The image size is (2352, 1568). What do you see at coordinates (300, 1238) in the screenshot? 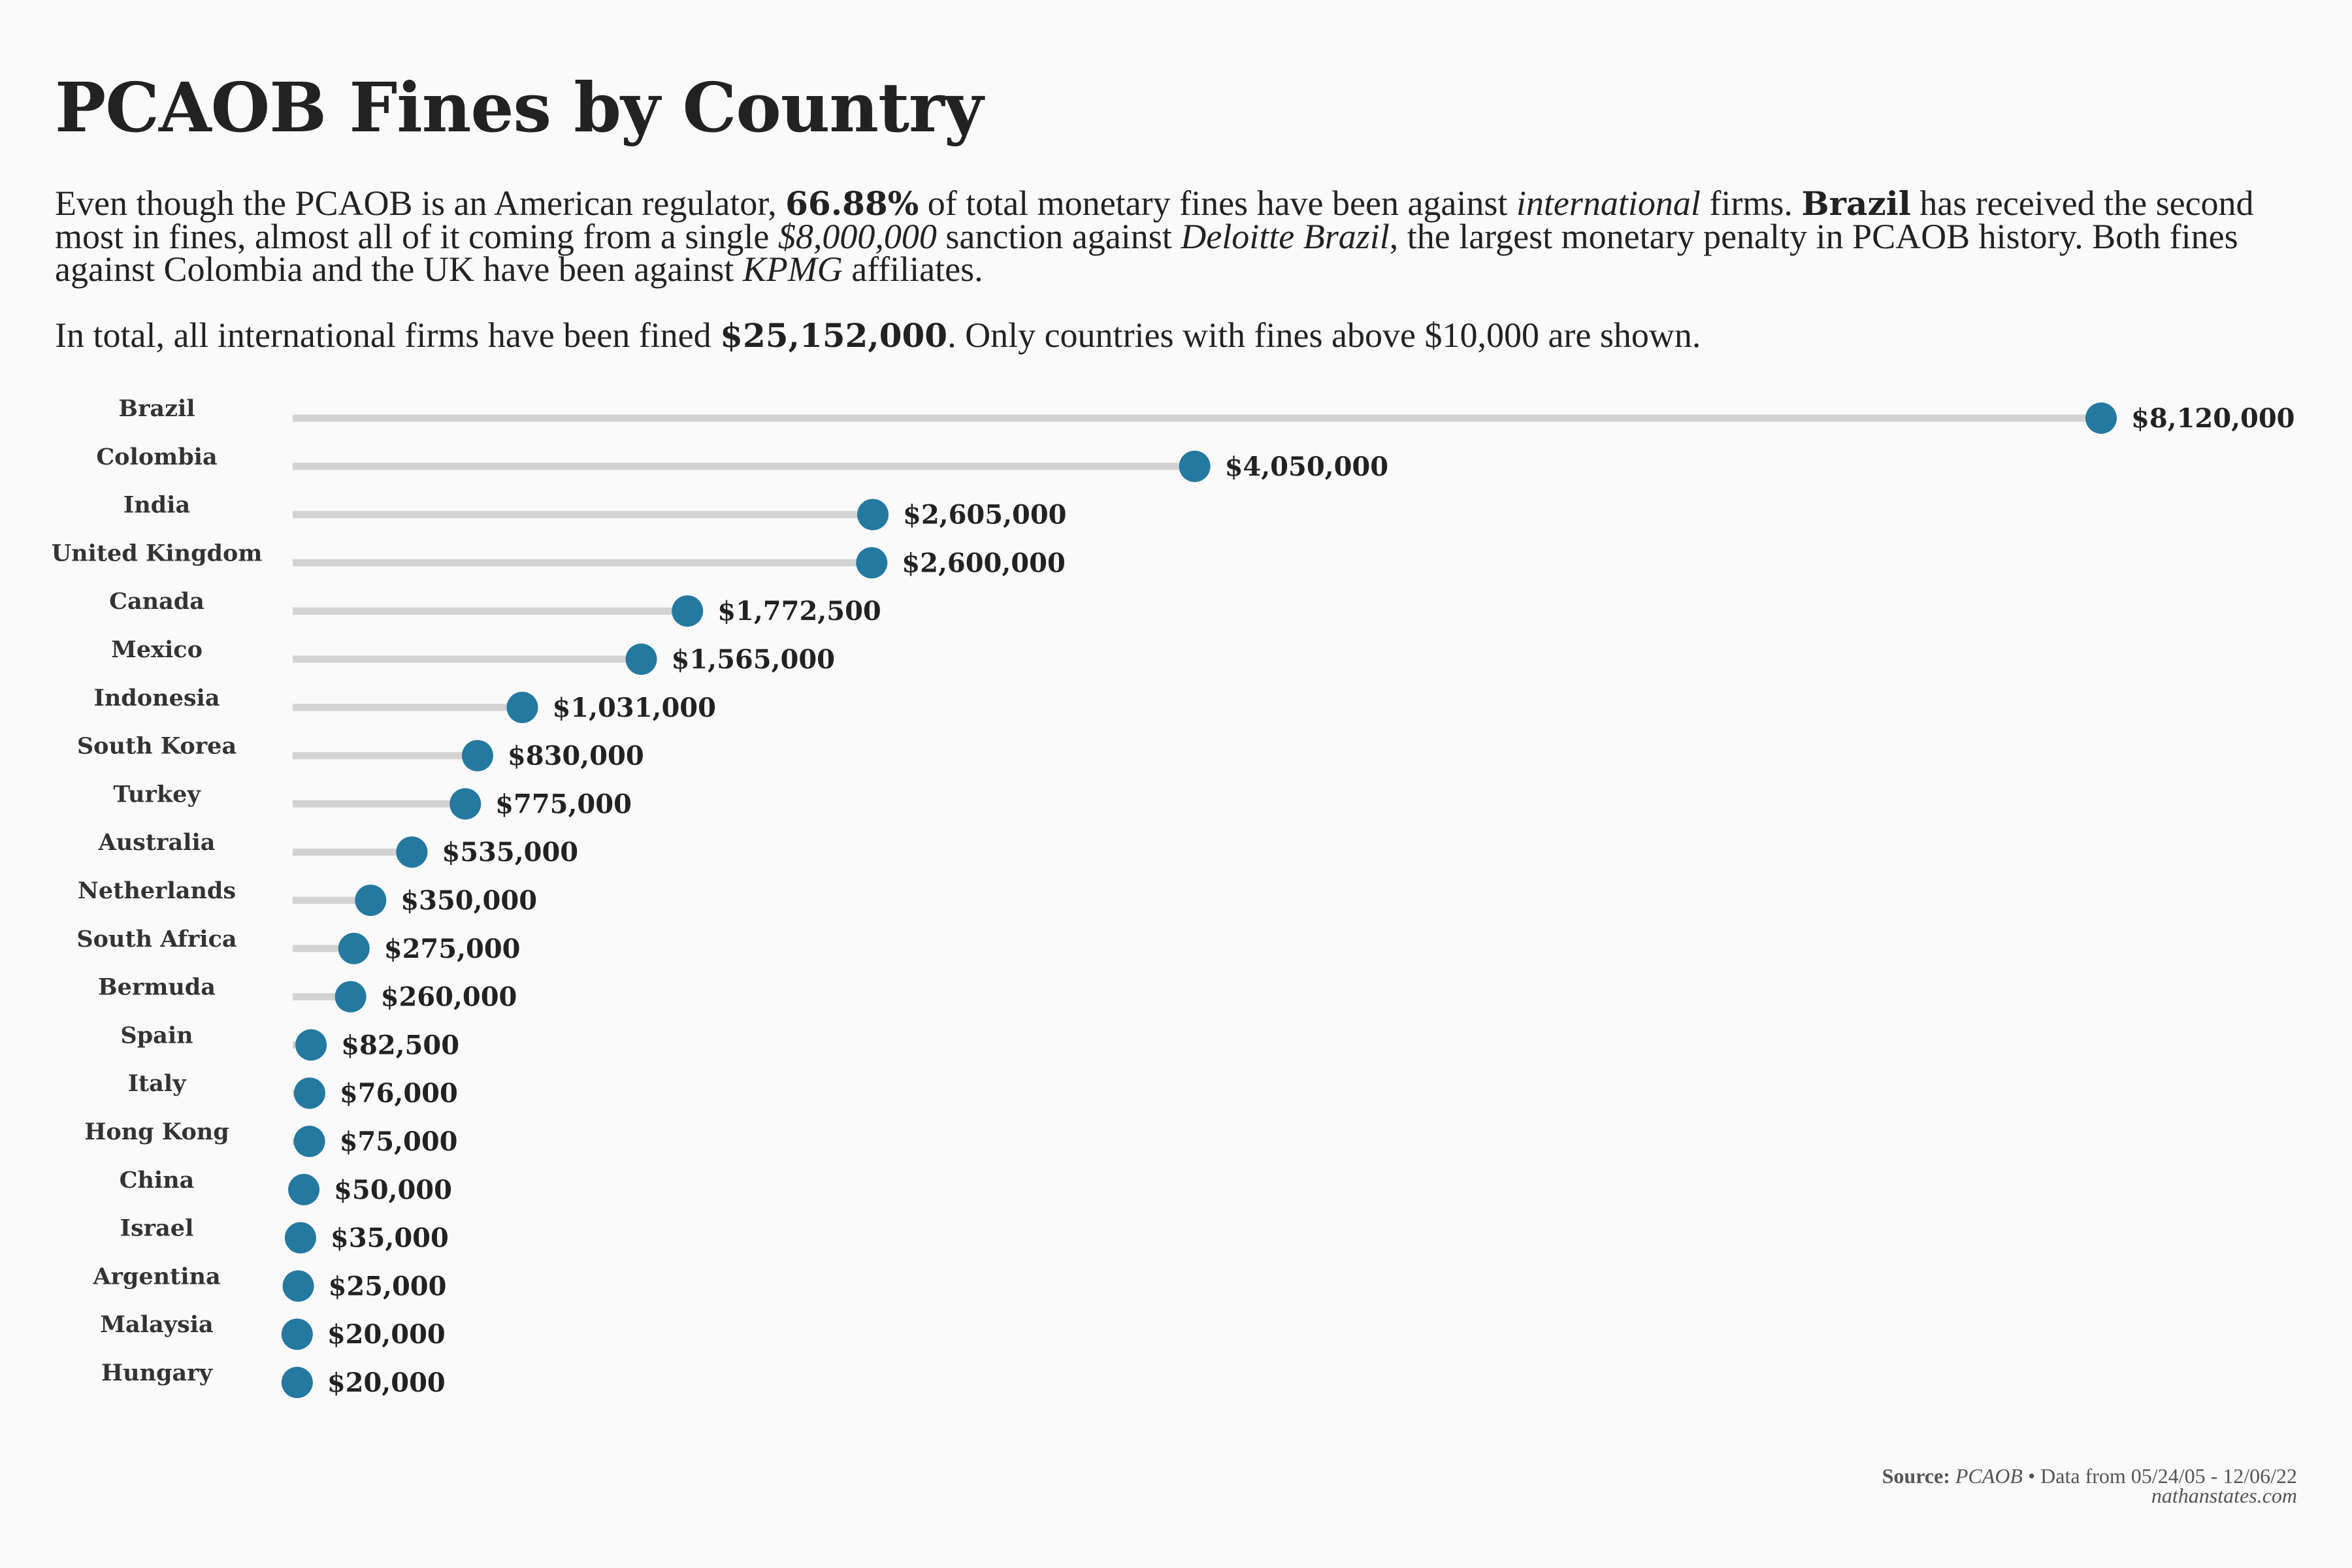
I see `data-point-israel` at bounding box center [300, 1238].